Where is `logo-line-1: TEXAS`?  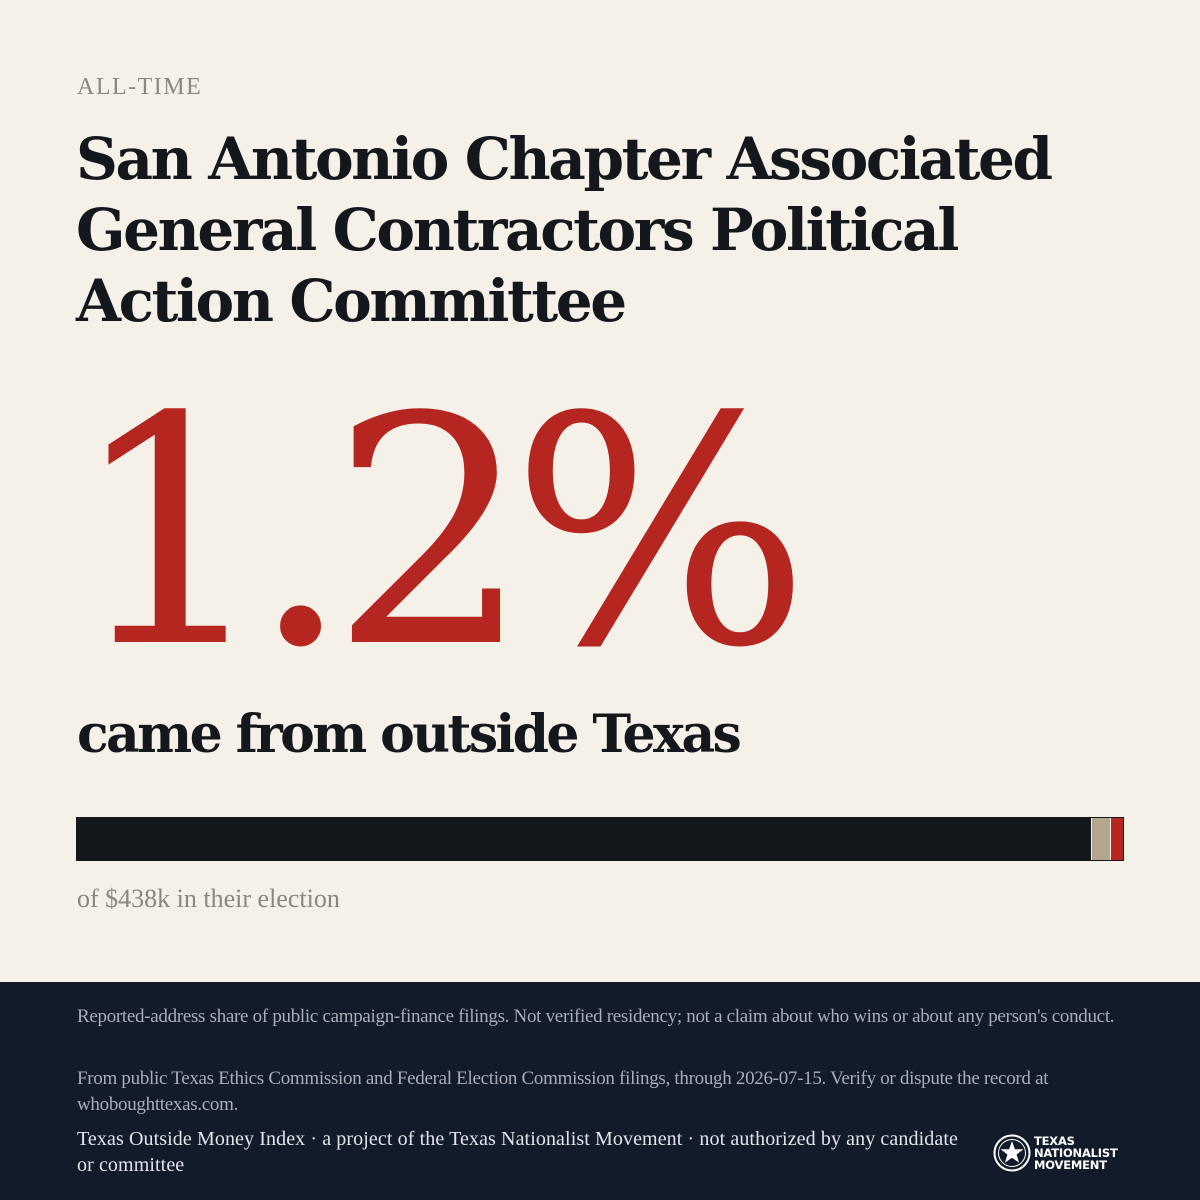 logo-line-1: TEXAS is located at coordinates (1054, 1141).